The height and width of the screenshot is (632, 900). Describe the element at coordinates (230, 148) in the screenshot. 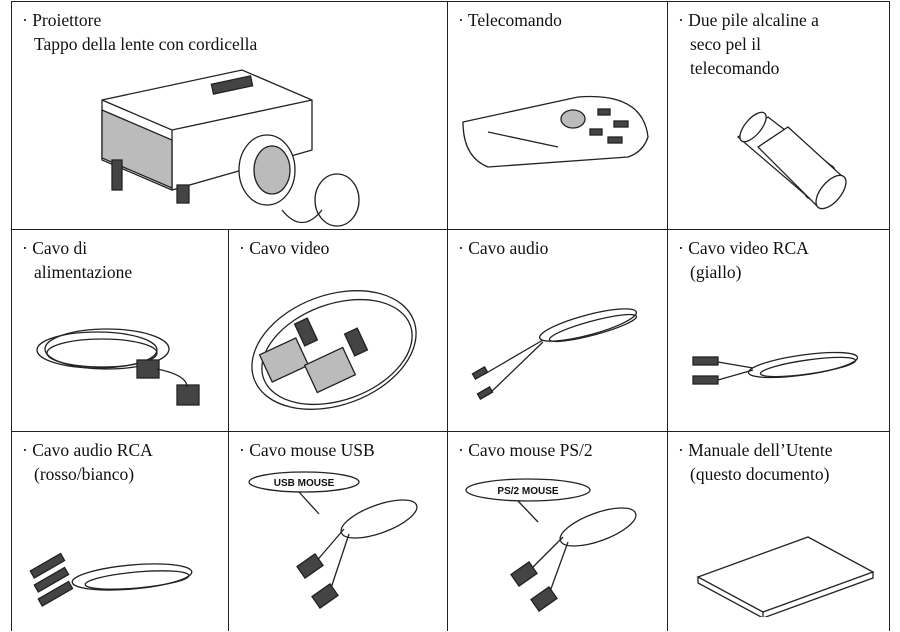

I see `projector-illustration` at that location.